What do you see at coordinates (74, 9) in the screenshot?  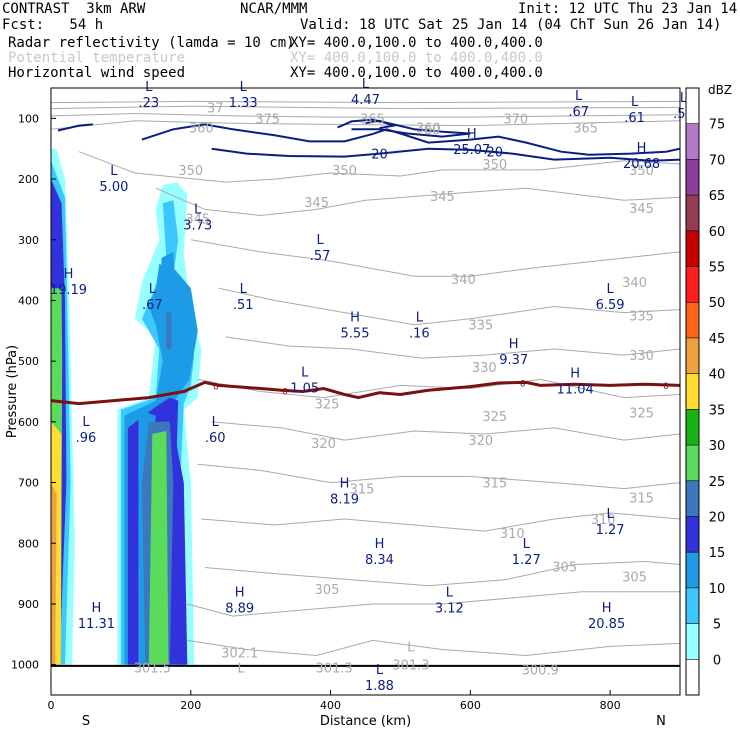 I see `line1-left: CONTRAST 3km ARW` at bounding box center [74, 9].